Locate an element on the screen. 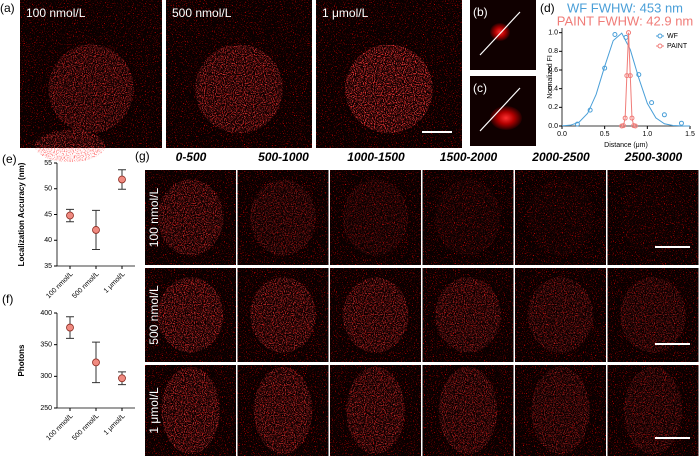 The image size is (700, 456). y-tick-label: 45 is located at coordinates (48, 214).